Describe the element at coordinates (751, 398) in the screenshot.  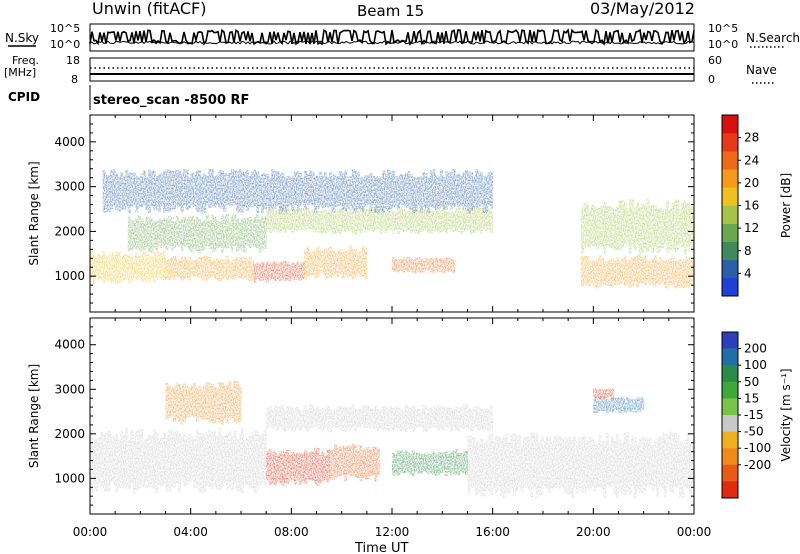
I see `colorbar-tick-label: 15` at that location.